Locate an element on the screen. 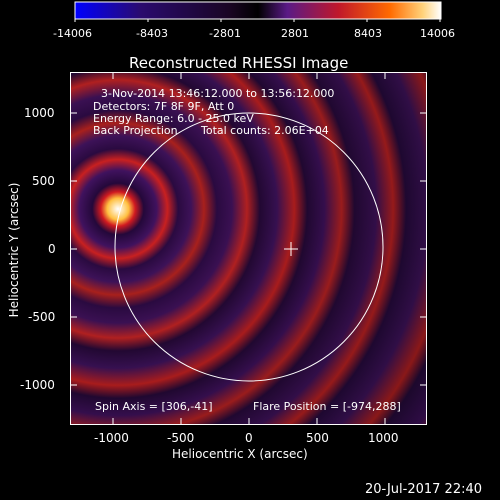 This screenshot has height=500, width=500. x-tick-label: -1000 is located at coordinates (111, 438).